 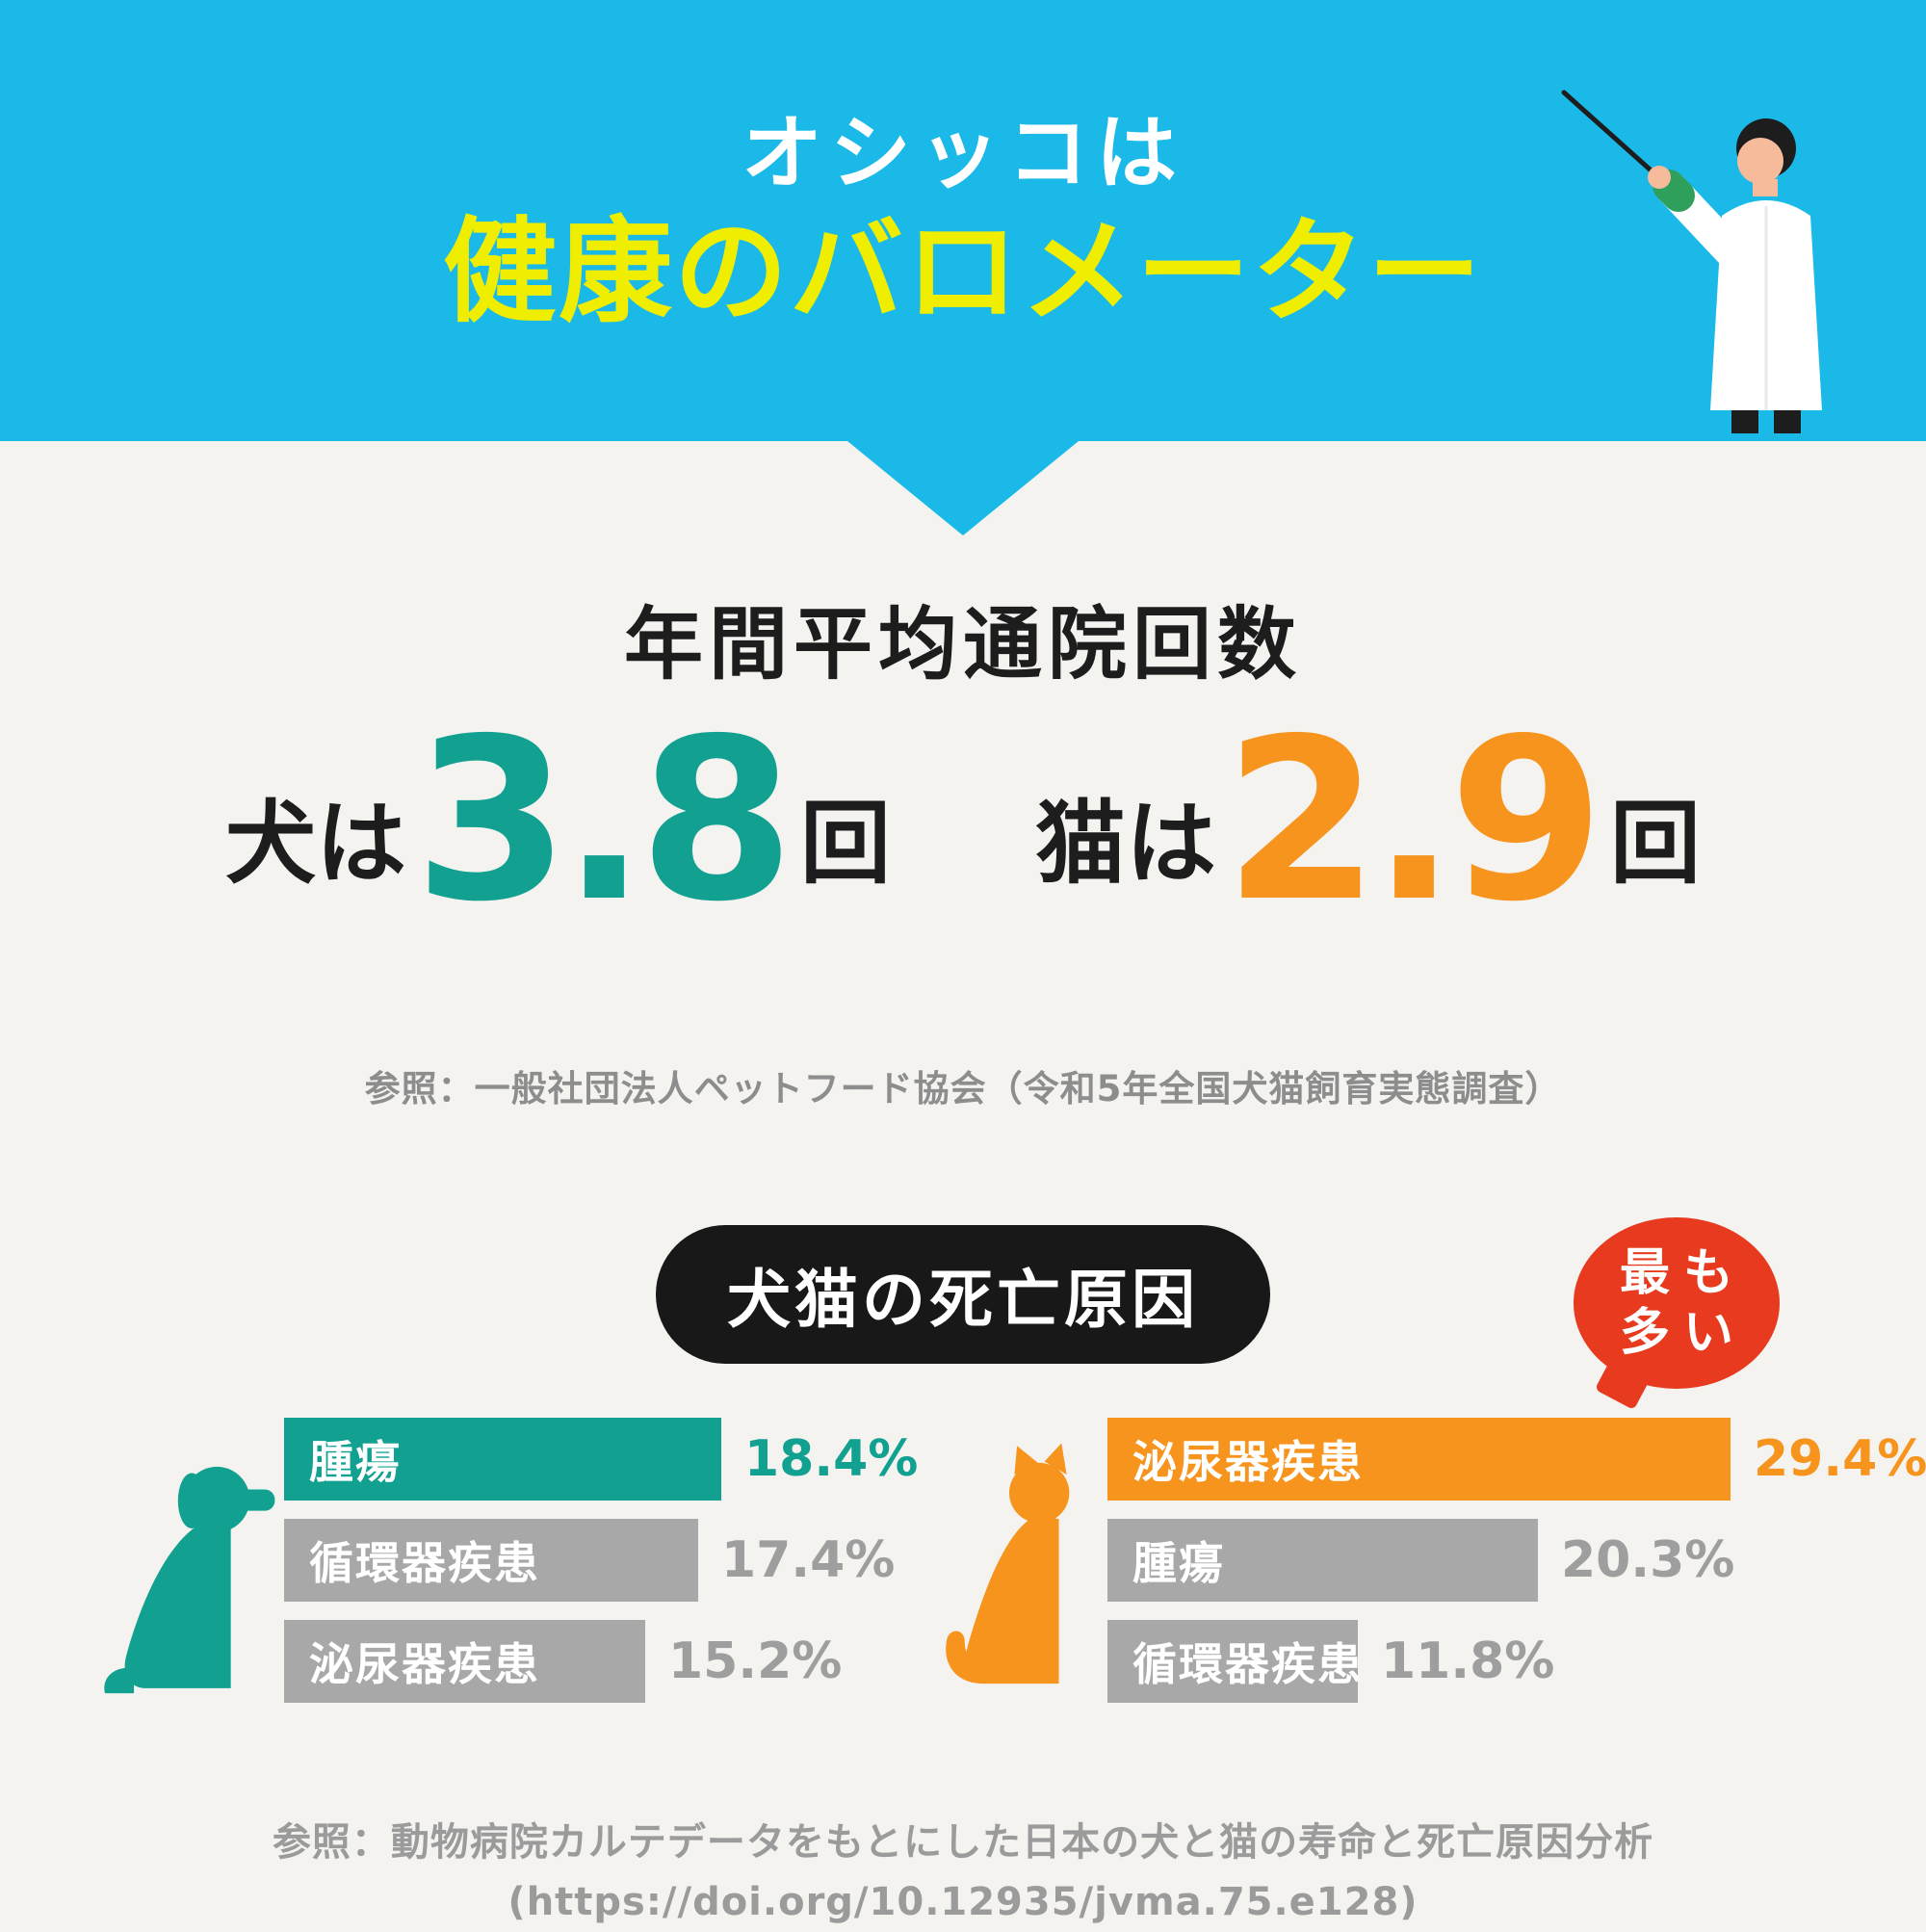 I want to click on bar-row: 循環器疾患 17.4%, so click(x=601, y=1560).